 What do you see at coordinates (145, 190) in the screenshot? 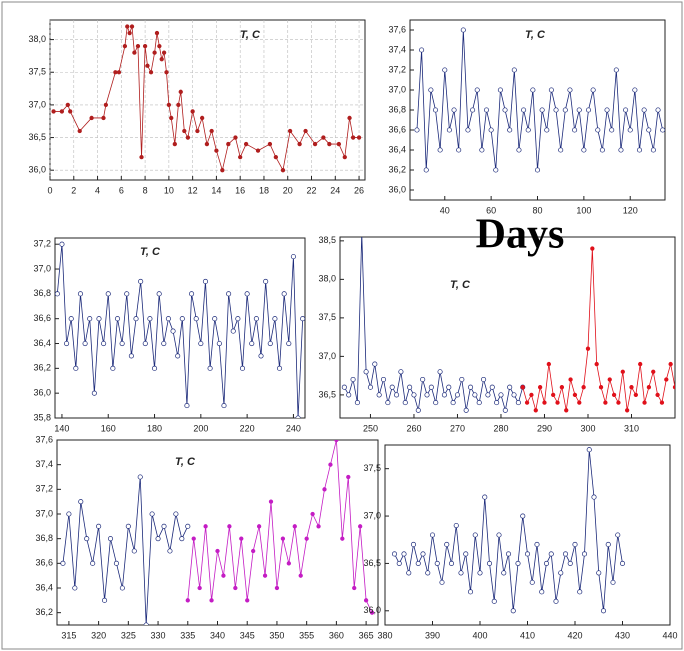
I see `x-tick-label: 8` at bounding box center [145, 190].